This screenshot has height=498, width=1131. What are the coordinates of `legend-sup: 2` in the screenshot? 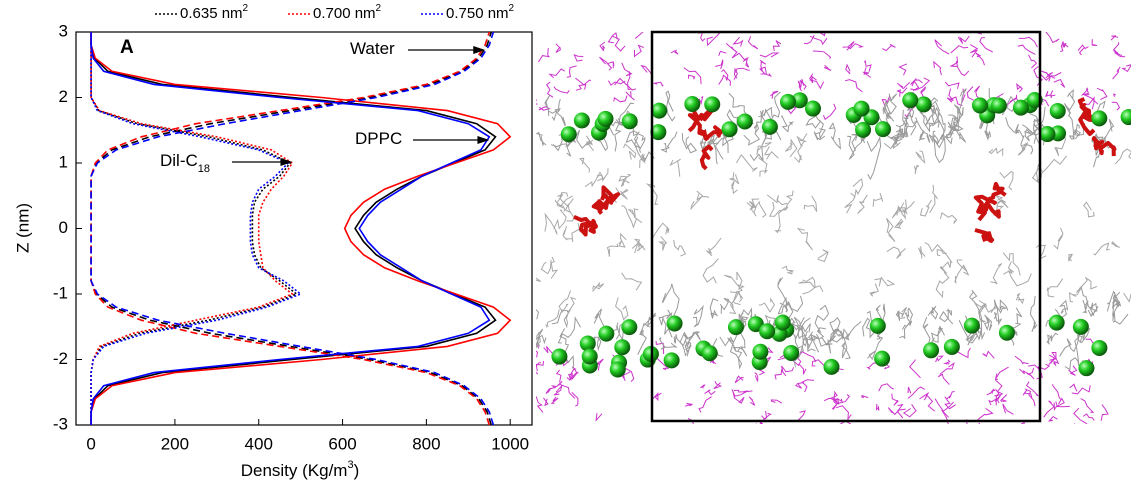 It's located at (246, 8).